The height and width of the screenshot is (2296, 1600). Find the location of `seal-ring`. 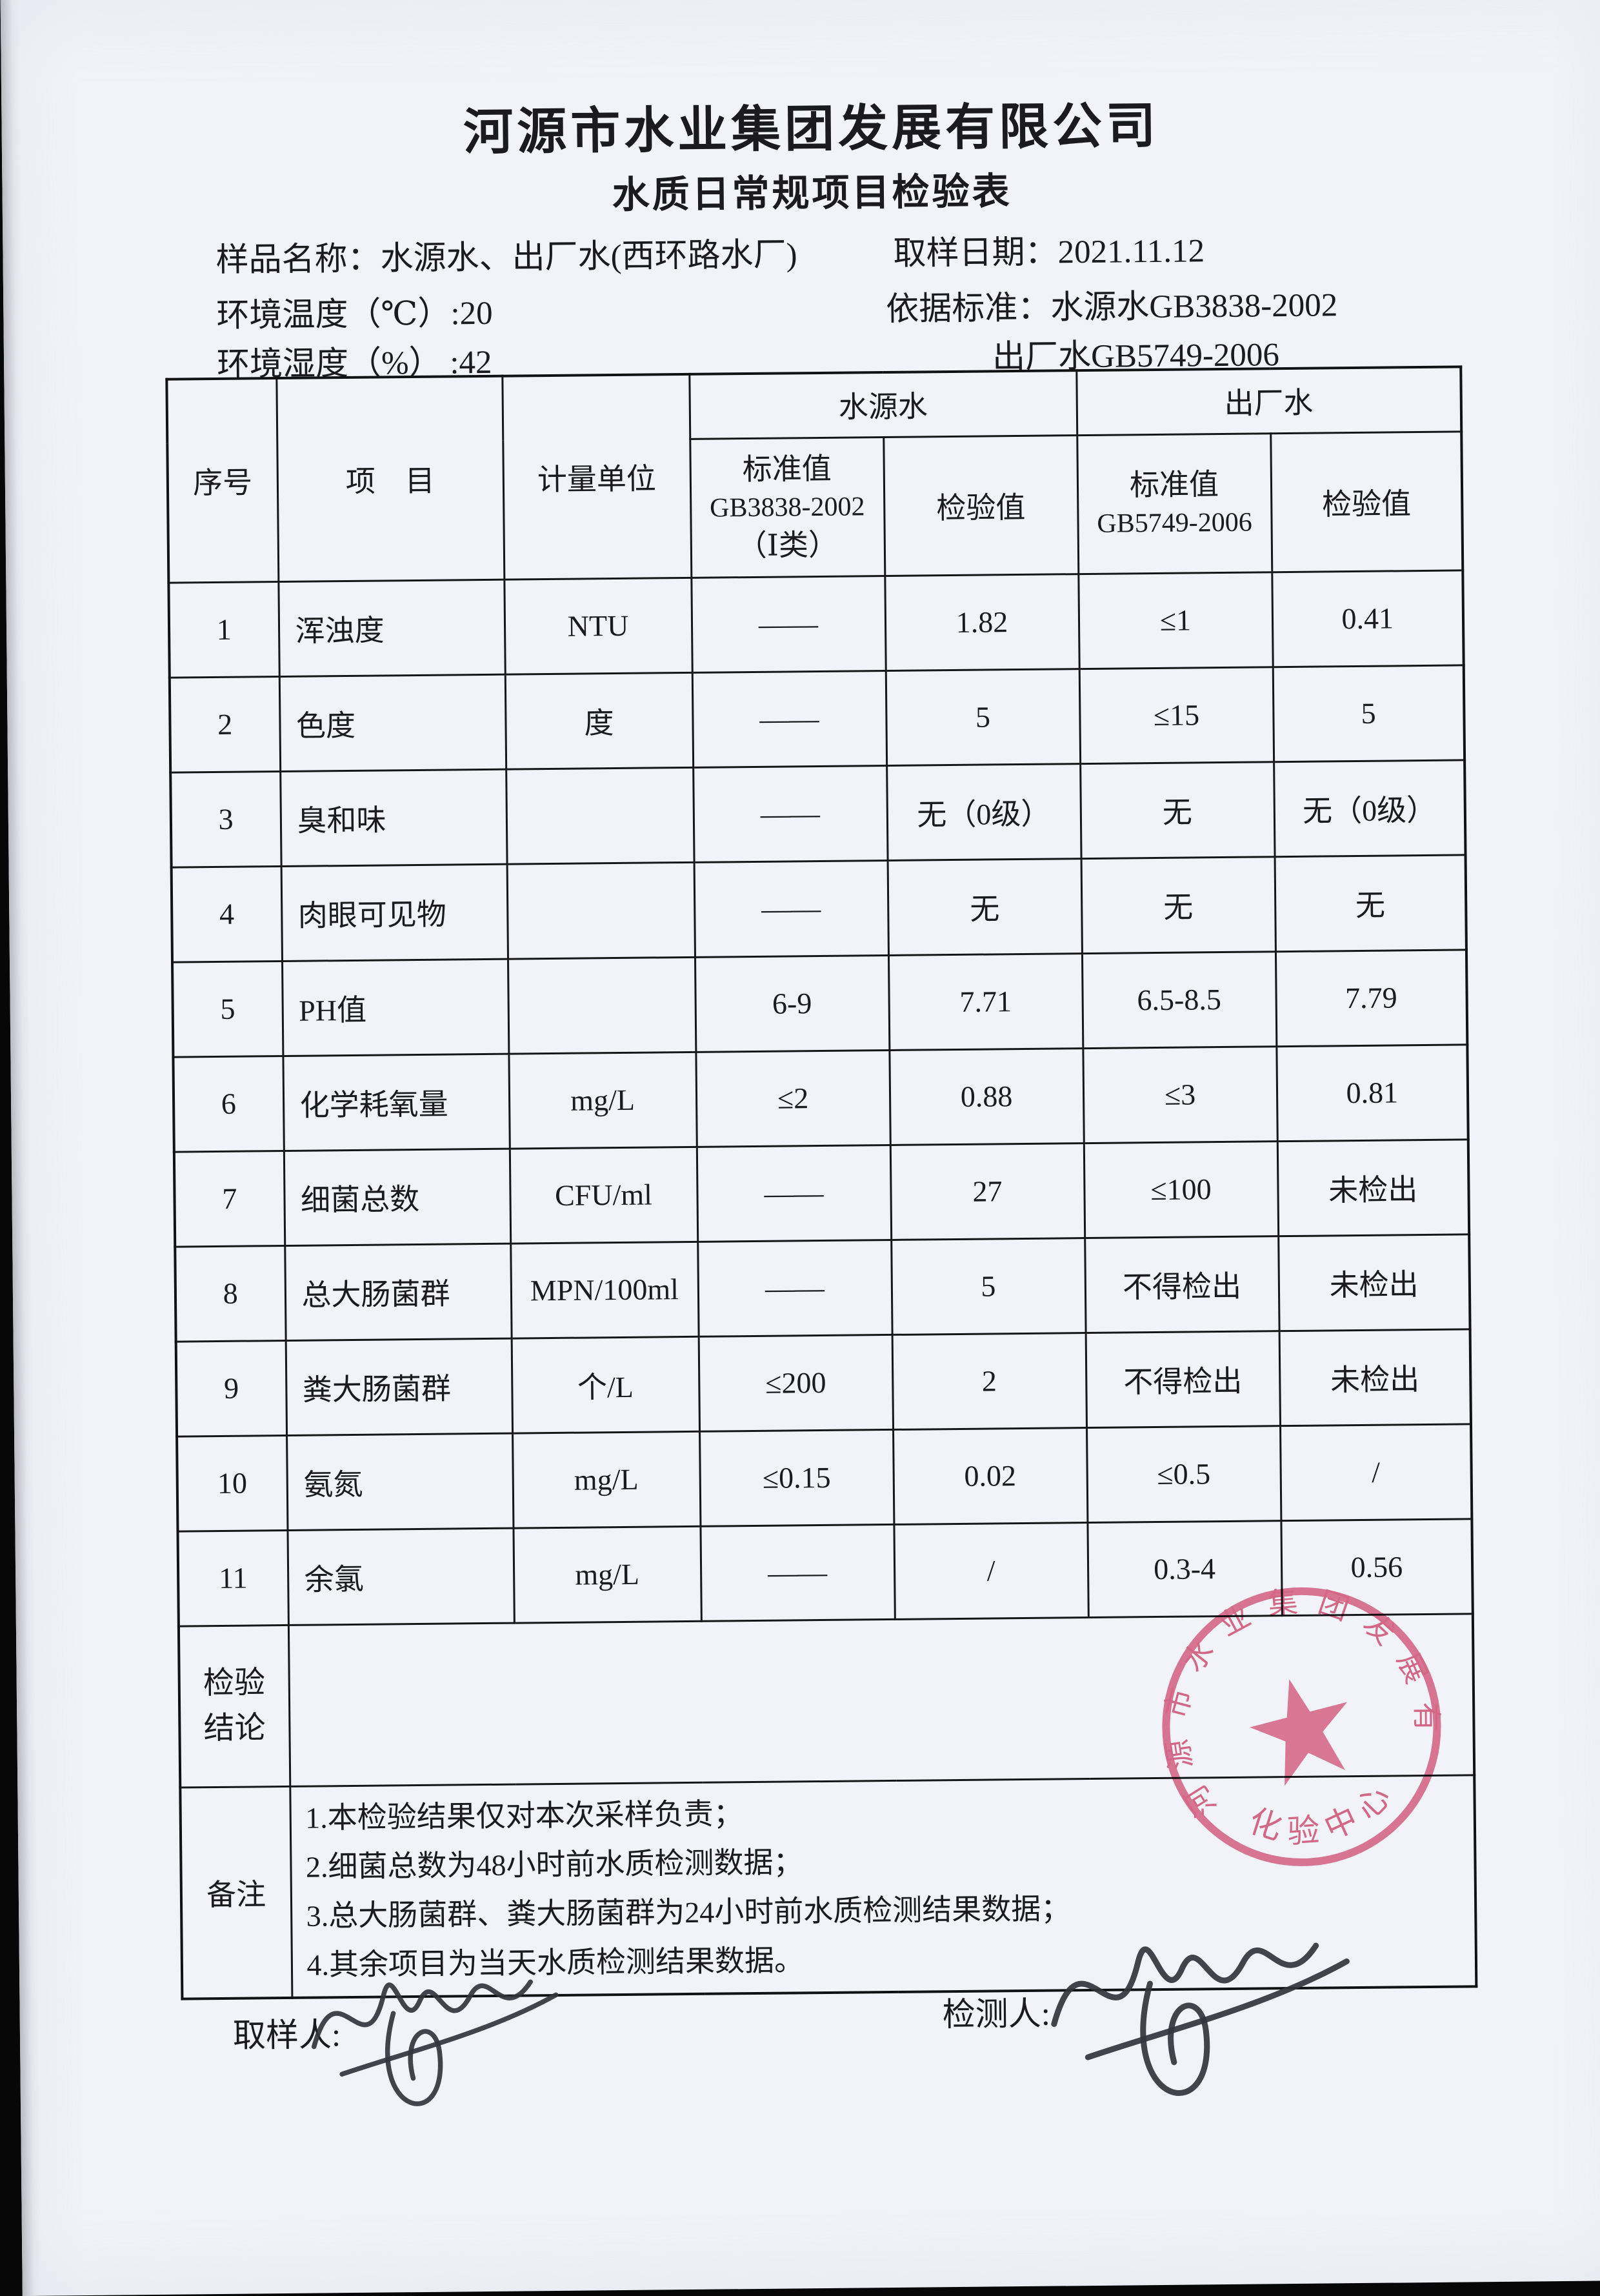

seal-ring is located at coordinates (1301, 1726).